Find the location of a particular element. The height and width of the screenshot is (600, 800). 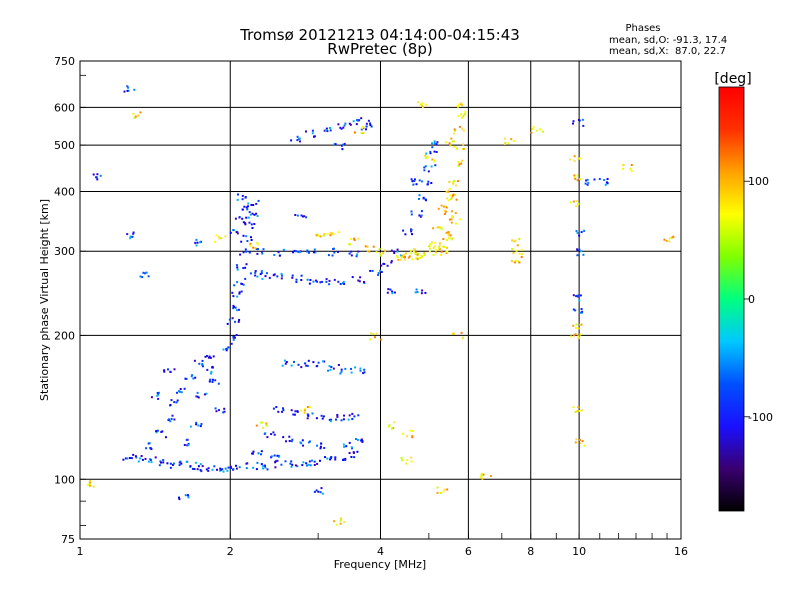

y-tick-label: 200 is located at coordinates (64, 335).